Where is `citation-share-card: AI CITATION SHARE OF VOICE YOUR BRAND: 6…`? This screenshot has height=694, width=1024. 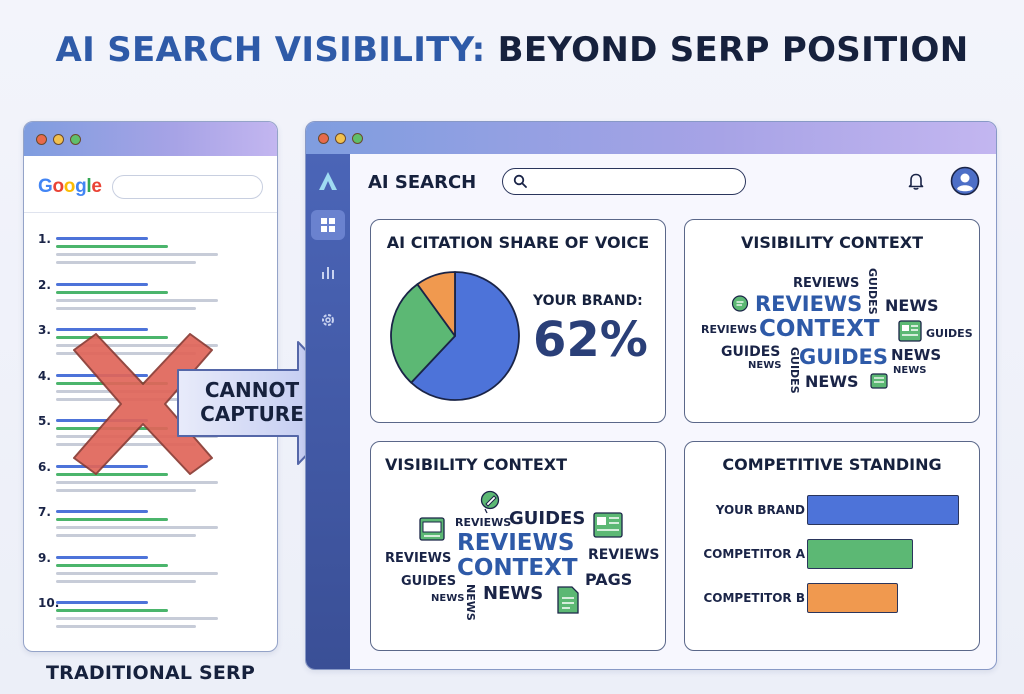 citation-share-card: AI CITATION SHARE OF VOICE YOUR BRAND: 6… is located at coordinates (518, 321).